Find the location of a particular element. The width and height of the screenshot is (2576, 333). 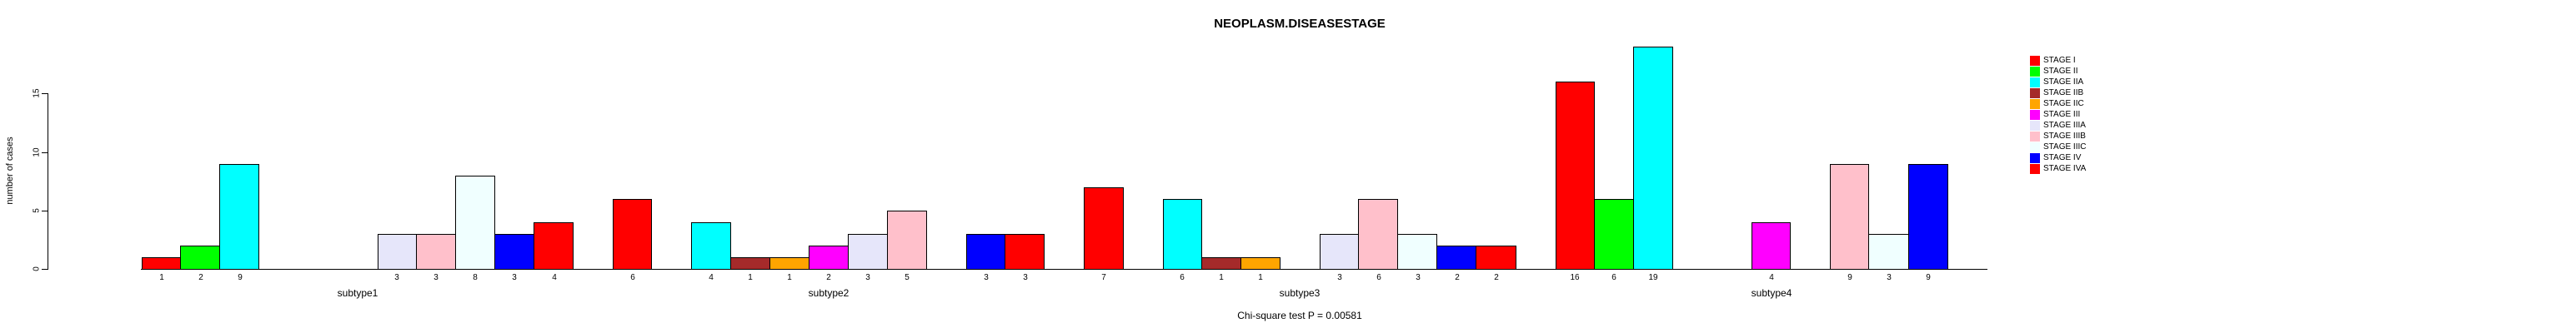

legend-item: STAGE IV is located at coordinates (2080, 158).